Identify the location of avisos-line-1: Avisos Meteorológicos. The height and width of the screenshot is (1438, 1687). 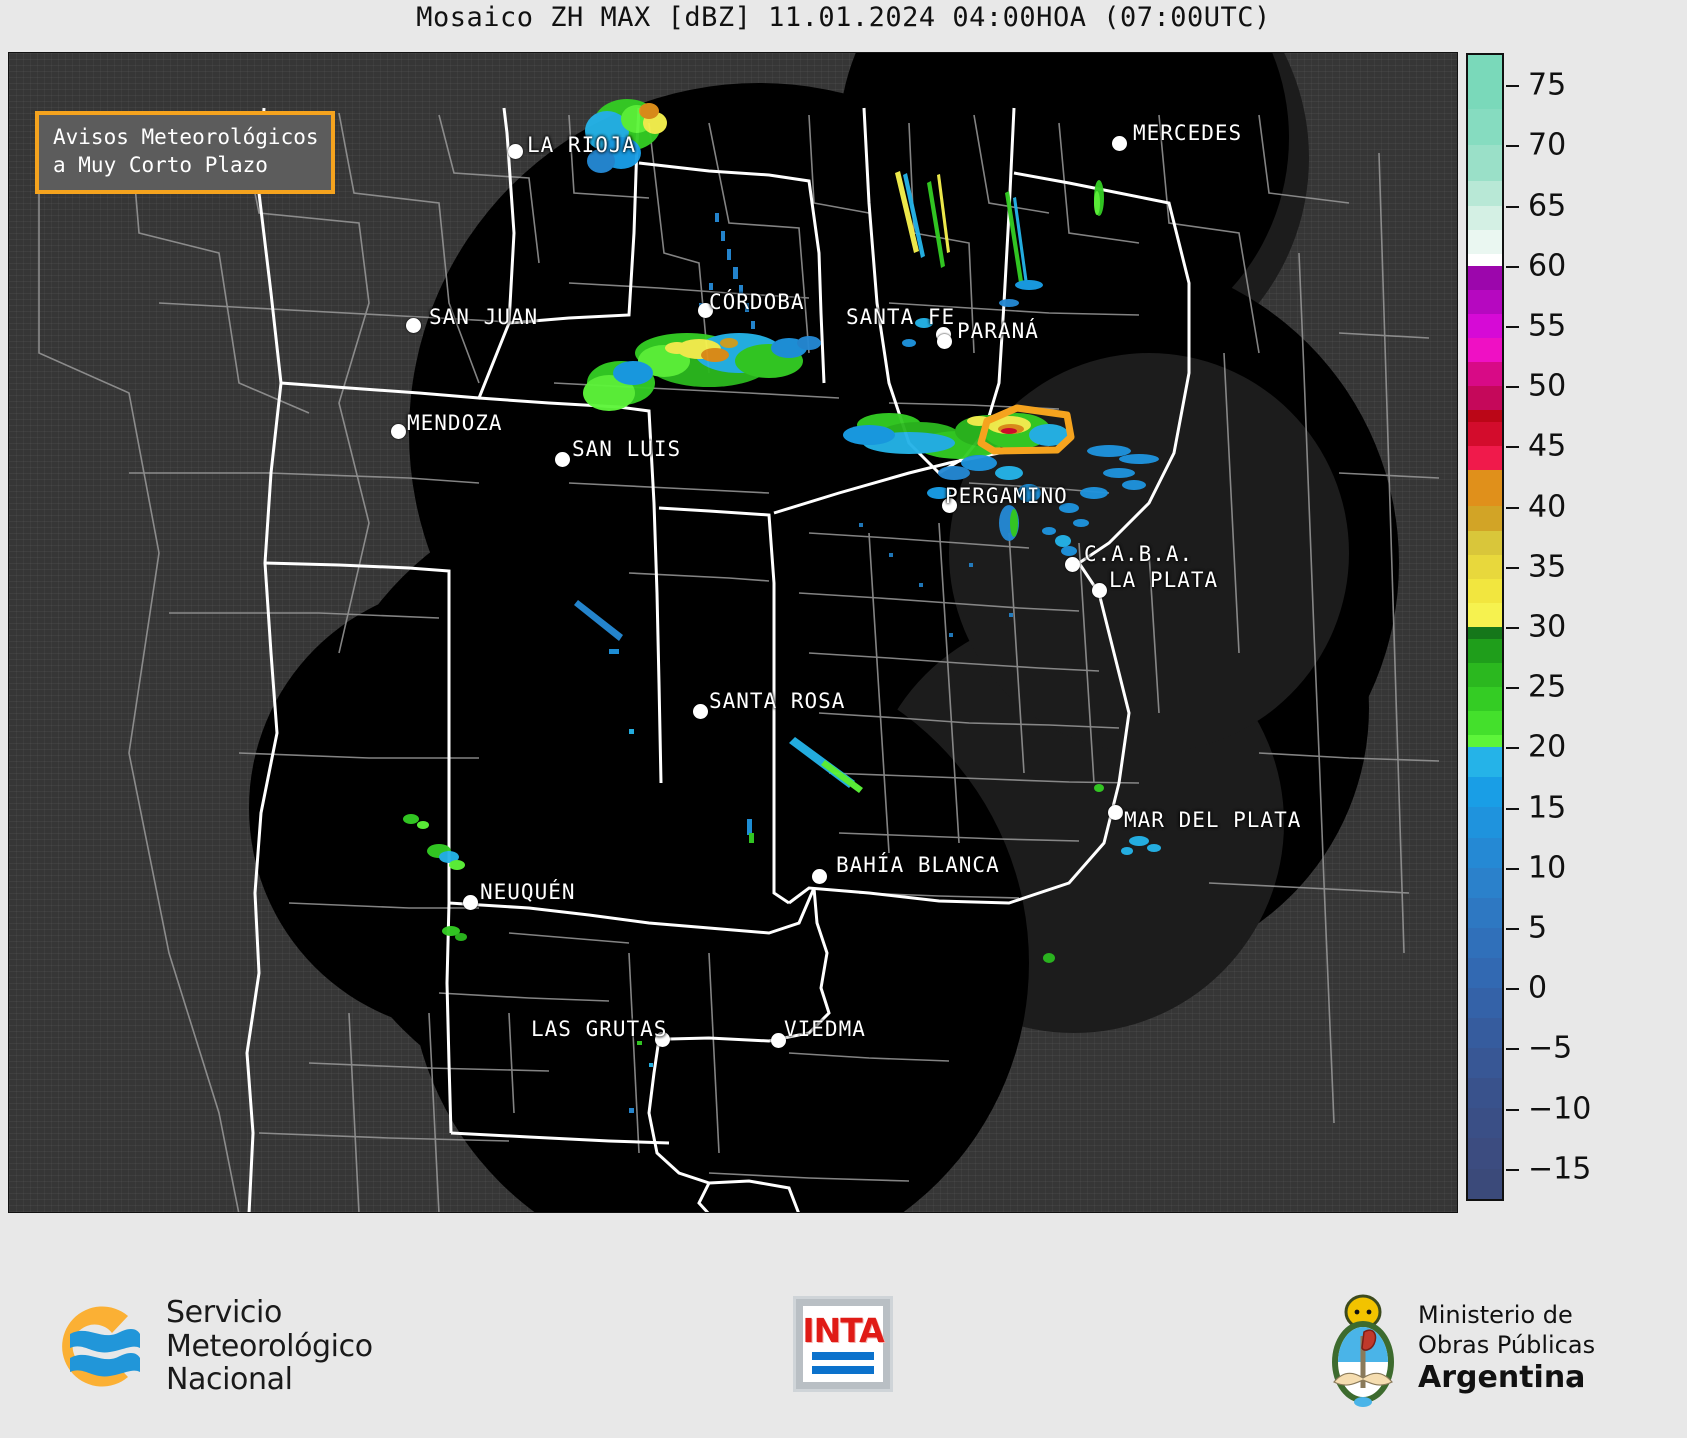
(186, 137).